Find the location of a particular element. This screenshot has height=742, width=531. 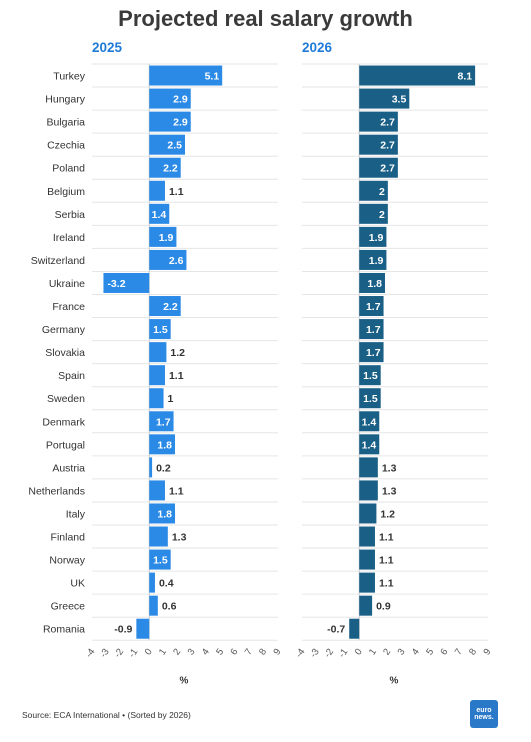

bar-2025-Italy is located at coordinates (162, 513).